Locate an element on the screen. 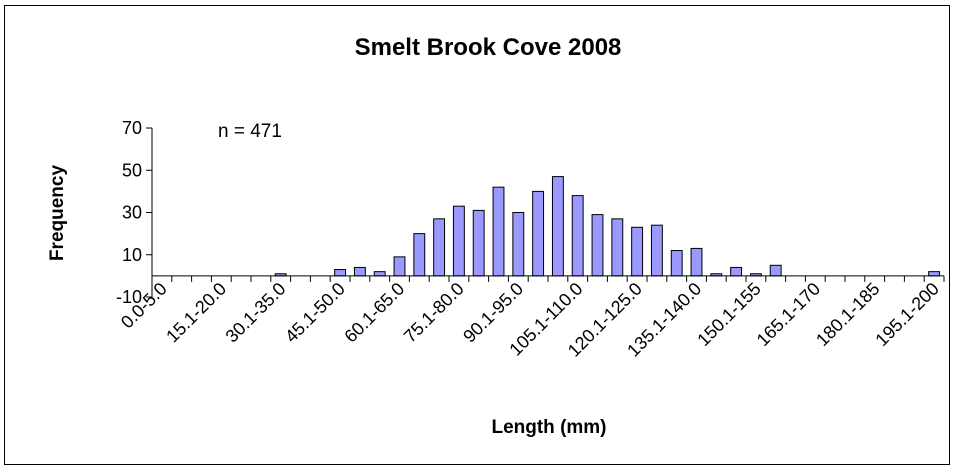 The height and width of the screenshot is (471, 958). y-tick-label: 30 is located at coordinates (132, 213).